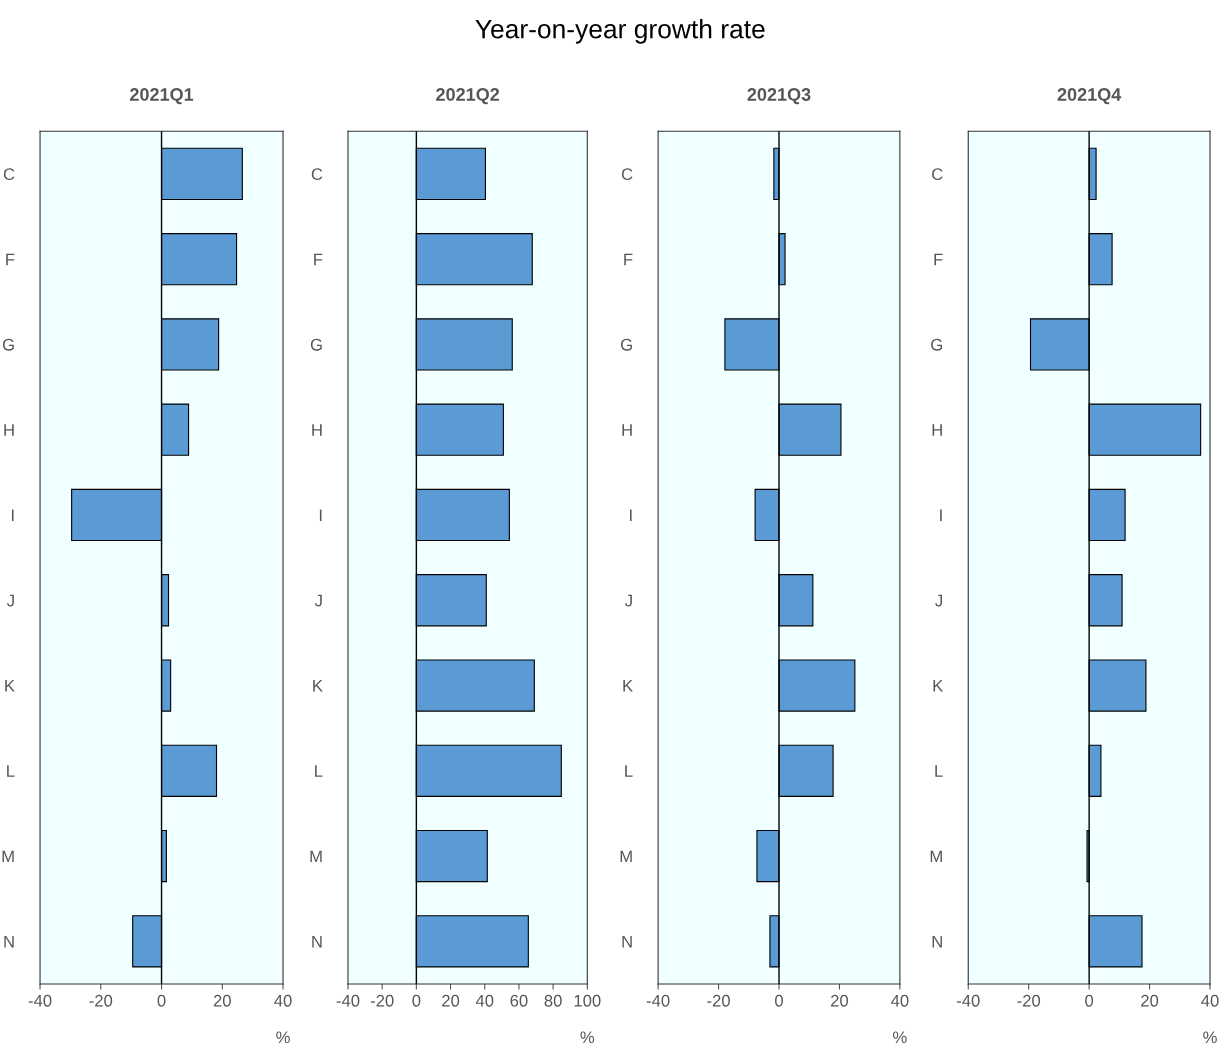  Describe the element at coordinates (519, 1000) in the screenshot. I see `x-tick-label: 60` at that location.